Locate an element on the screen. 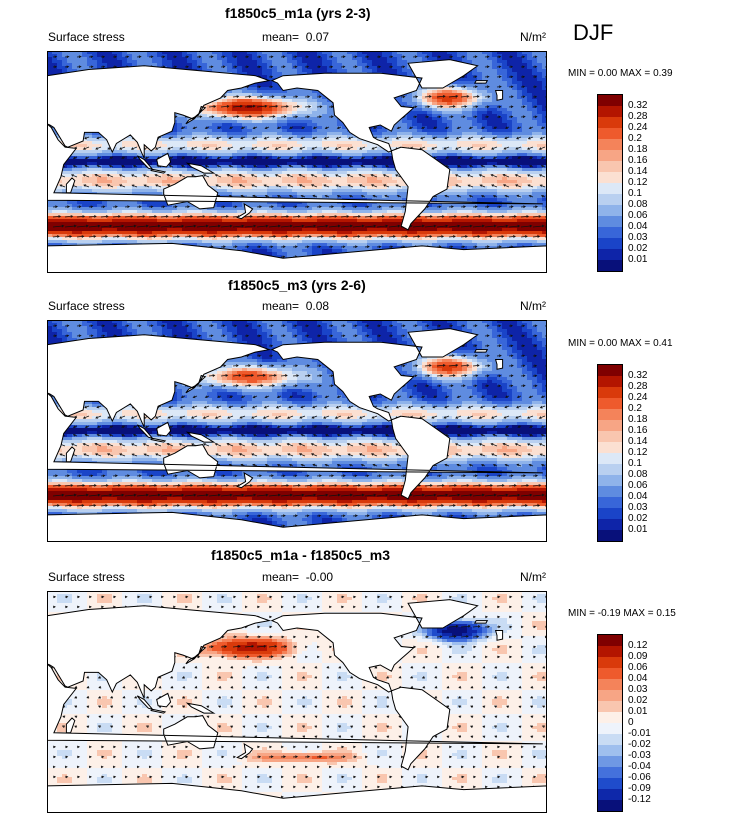 This screenshot has height=822, width=733. colorbar-level-label: 0.2 is located at coordinates (635, 138).